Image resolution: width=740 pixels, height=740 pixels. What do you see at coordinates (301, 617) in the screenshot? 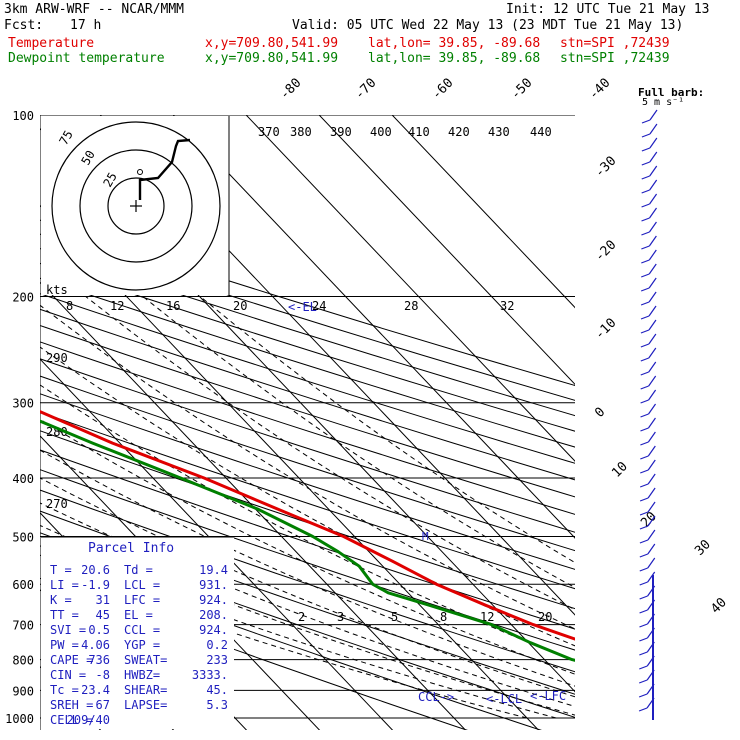
I see `mixing-ratio-label: 2` at bounding box center [301, 617].